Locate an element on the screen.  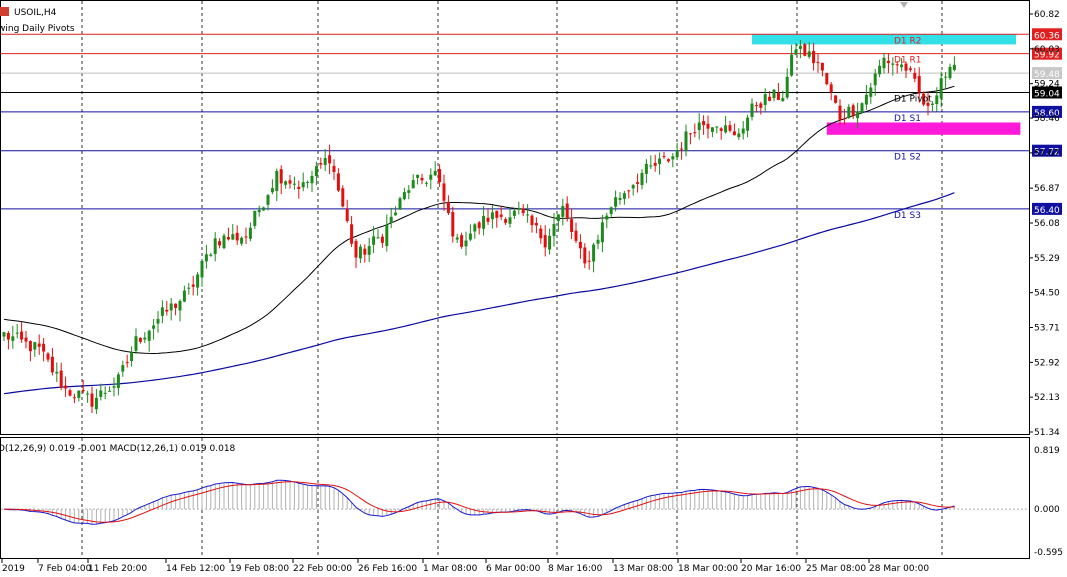
time-tick-label: 19 Feb 08:00 is located at coordinates (259, 569).